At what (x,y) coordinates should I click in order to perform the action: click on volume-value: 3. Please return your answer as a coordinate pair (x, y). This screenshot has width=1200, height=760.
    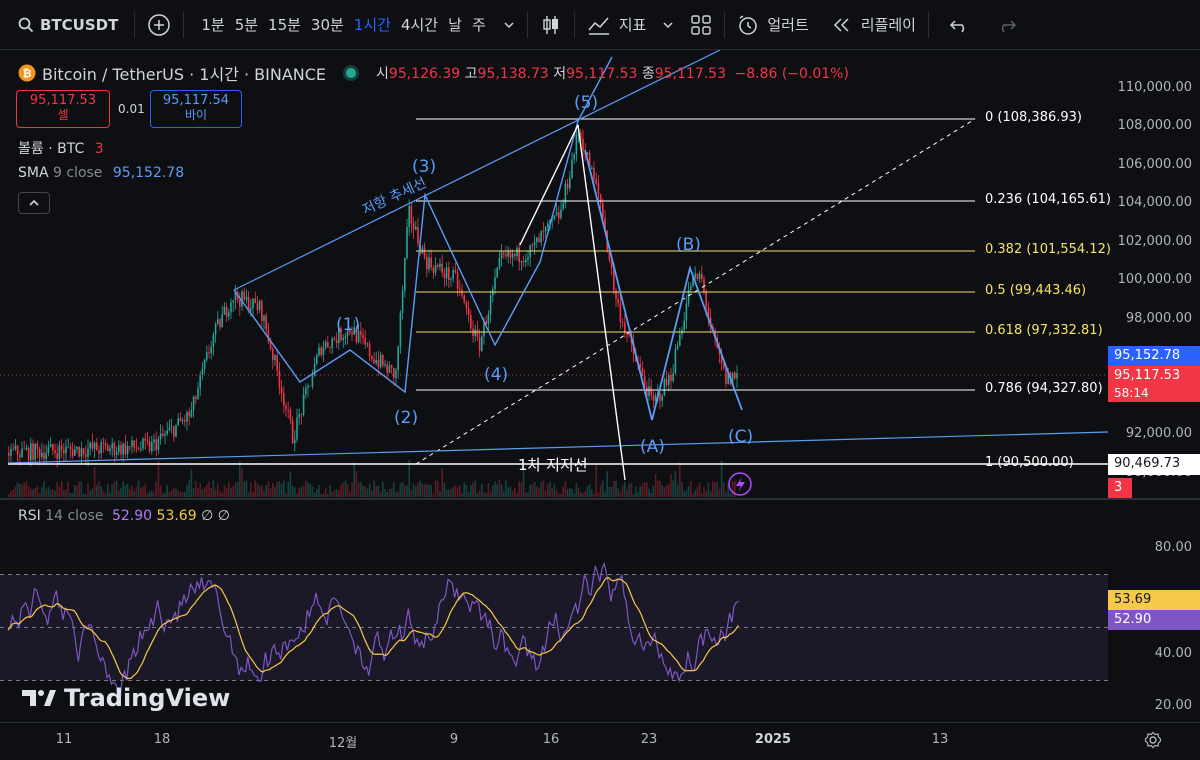
    Looking at the image, I should click on (99, 149).